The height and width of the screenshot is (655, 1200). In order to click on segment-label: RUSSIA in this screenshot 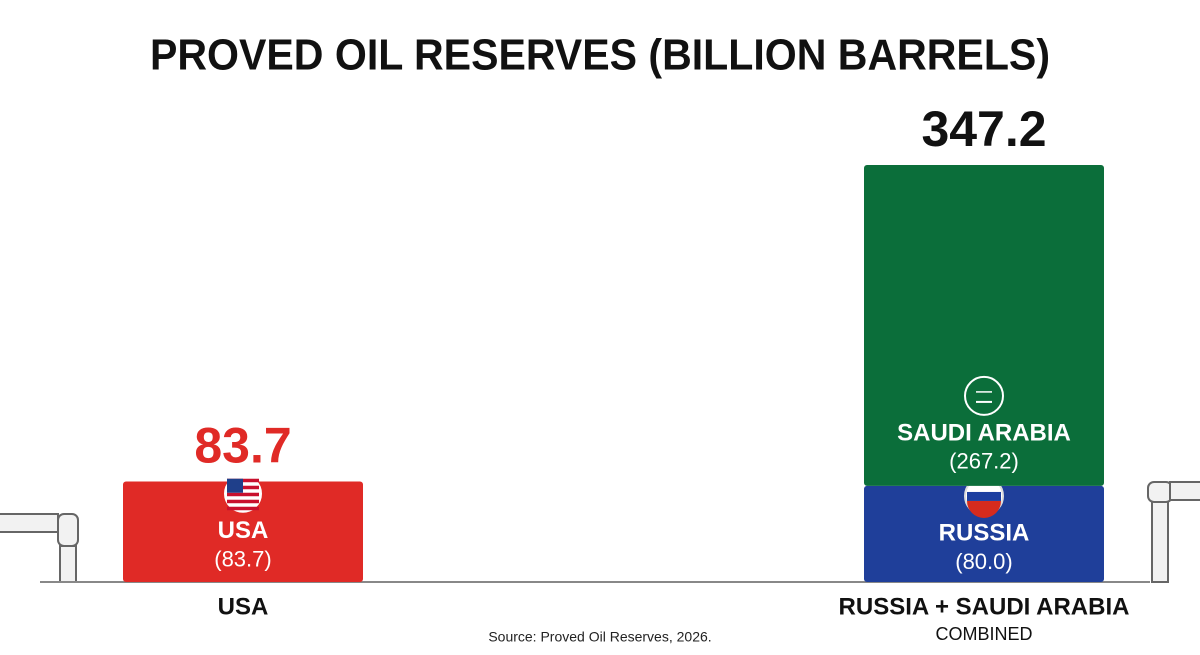, I will do `click(984, 532)`.